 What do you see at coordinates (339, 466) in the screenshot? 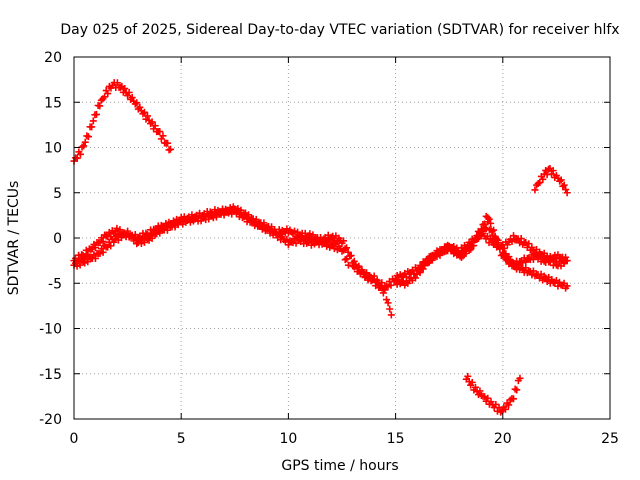
I see `x-axis-label: GPS time / hours` at bounding box center [339, 466].